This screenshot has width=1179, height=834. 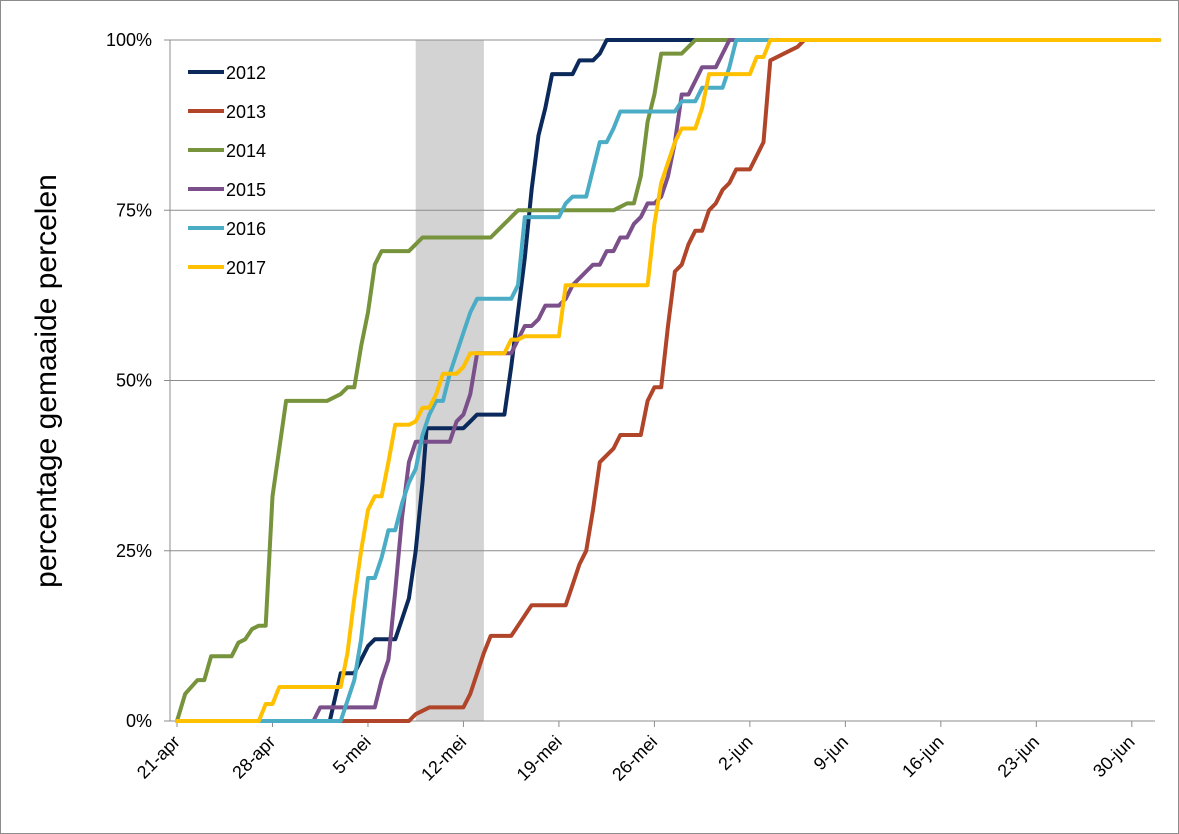 What do you see at coordinates (923, 757) in the screenshot?
I see `x-tick-label: 16-jun` at bounding box center [923, 757].